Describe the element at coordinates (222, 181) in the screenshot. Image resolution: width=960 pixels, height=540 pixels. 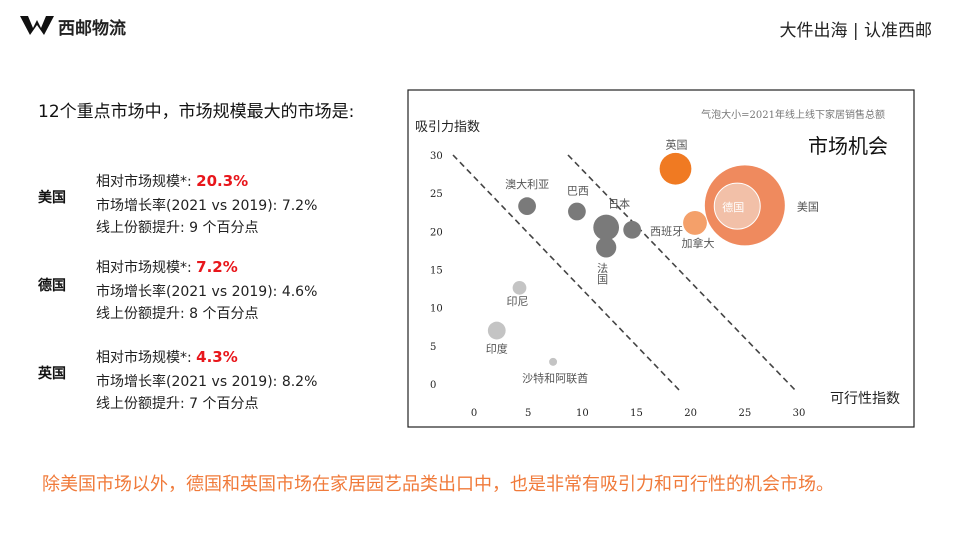
I see `size-value: 20.3%` at that location.